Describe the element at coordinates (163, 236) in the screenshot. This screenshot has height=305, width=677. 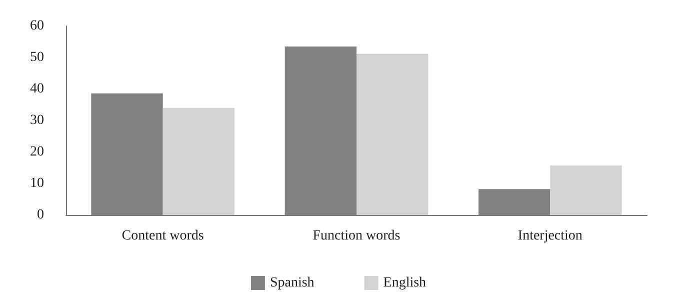
I see `x-tick-label: Content words` at that location.